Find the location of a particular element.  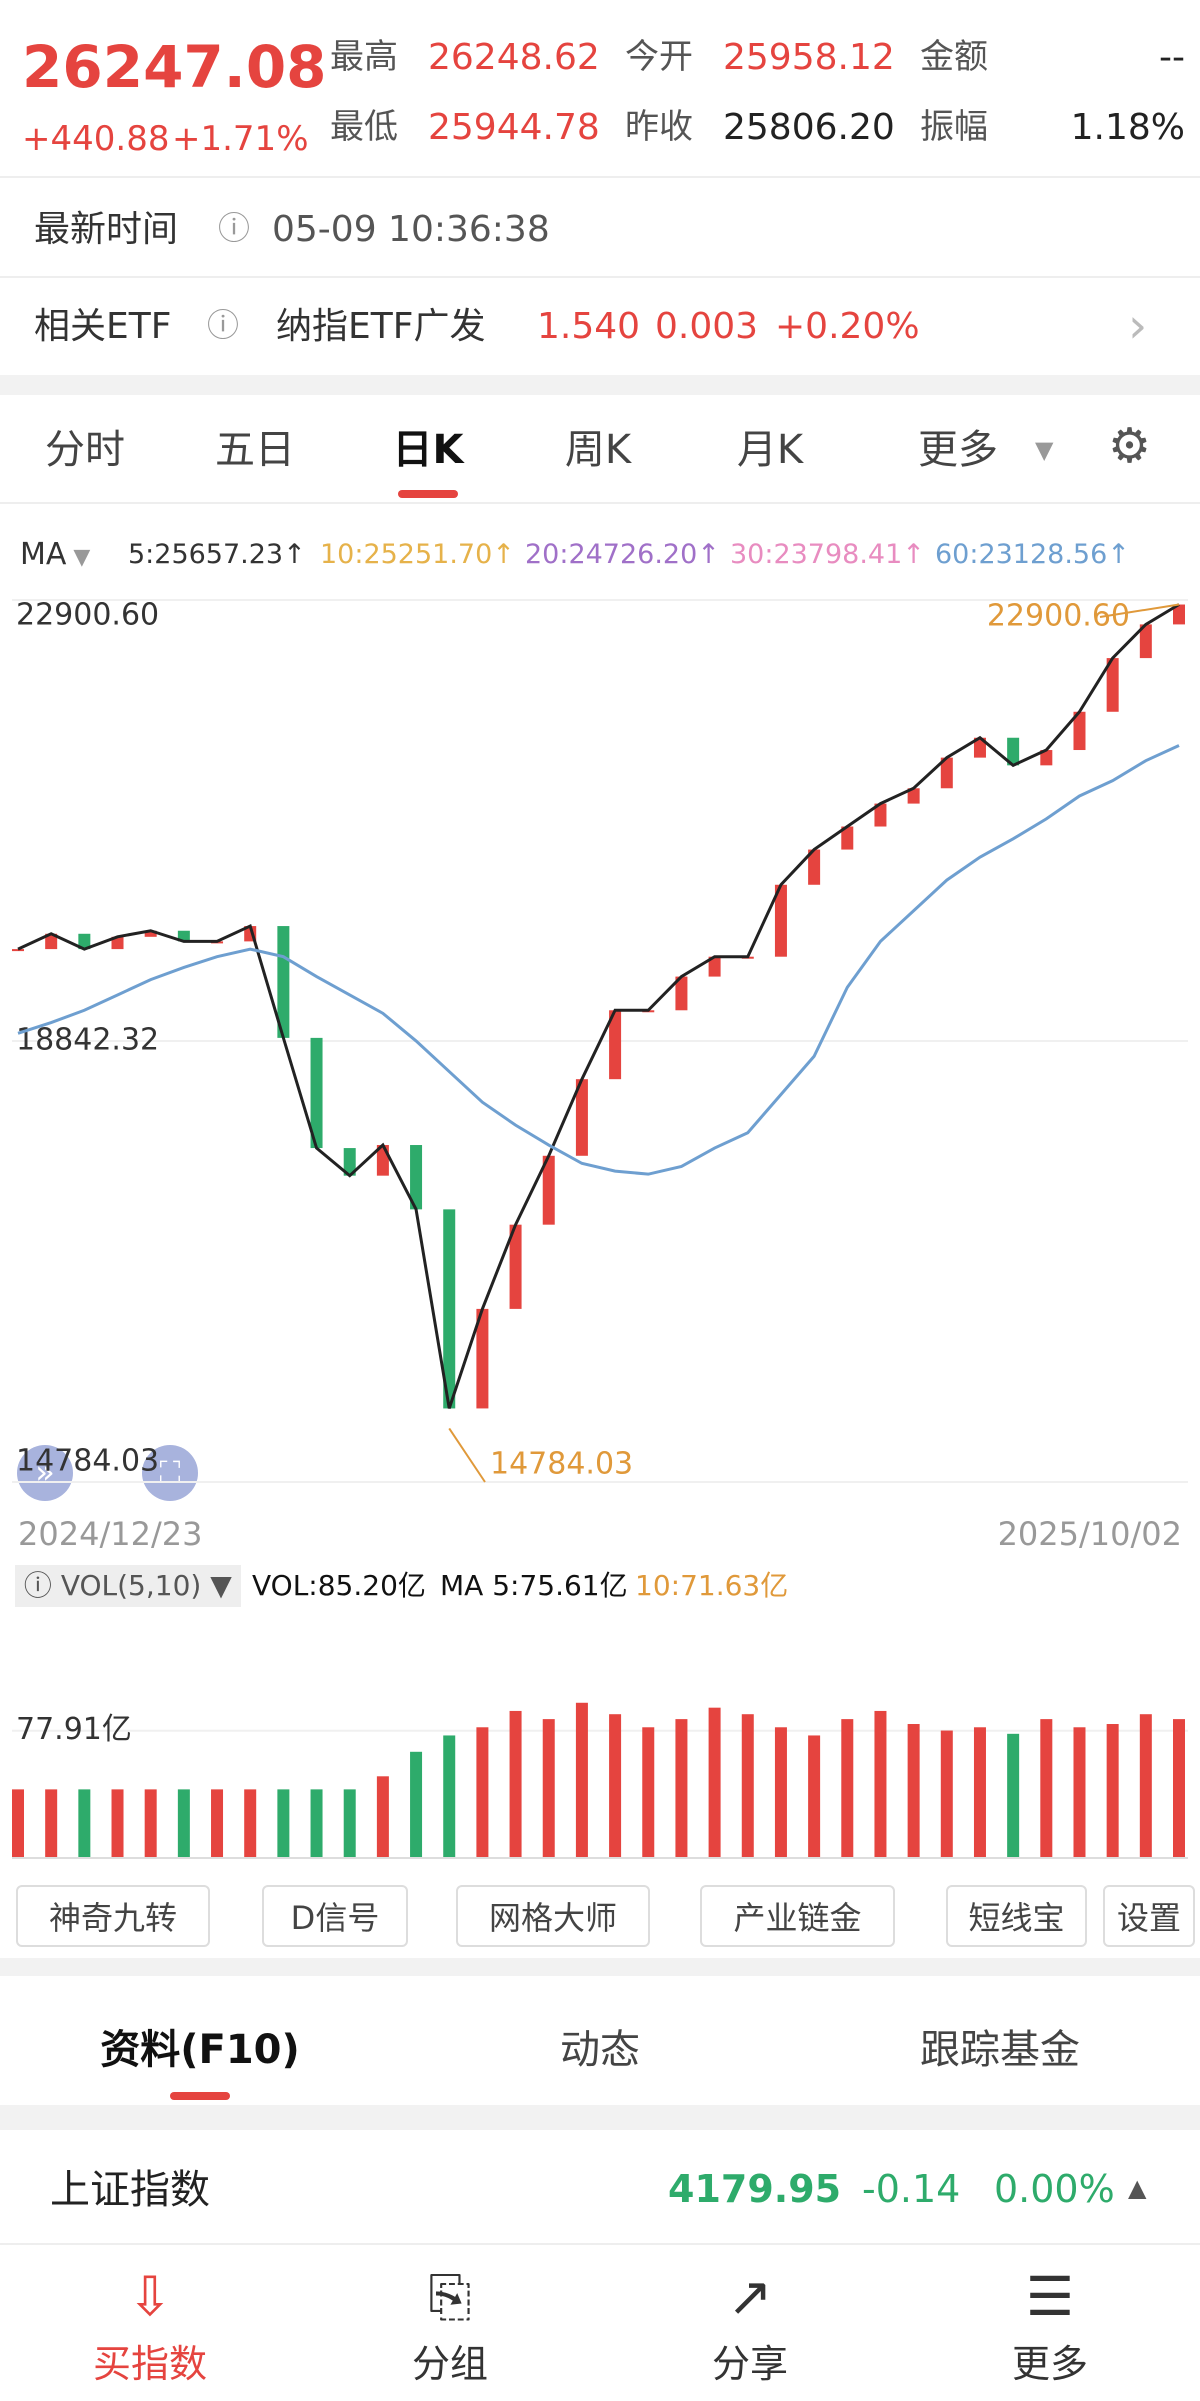

index-change: -0.14 is located at coordinates (911, 2189).